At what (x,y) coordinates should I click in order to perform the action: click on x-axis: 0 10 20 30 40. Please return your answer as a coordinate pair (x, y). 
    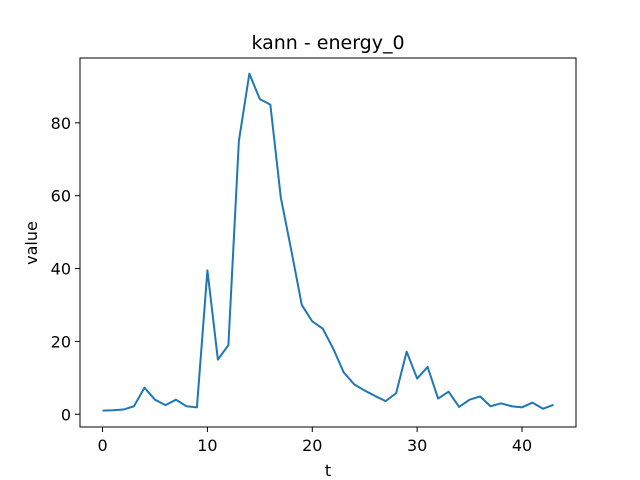
    Looking at the image, I should click on (314, 441).